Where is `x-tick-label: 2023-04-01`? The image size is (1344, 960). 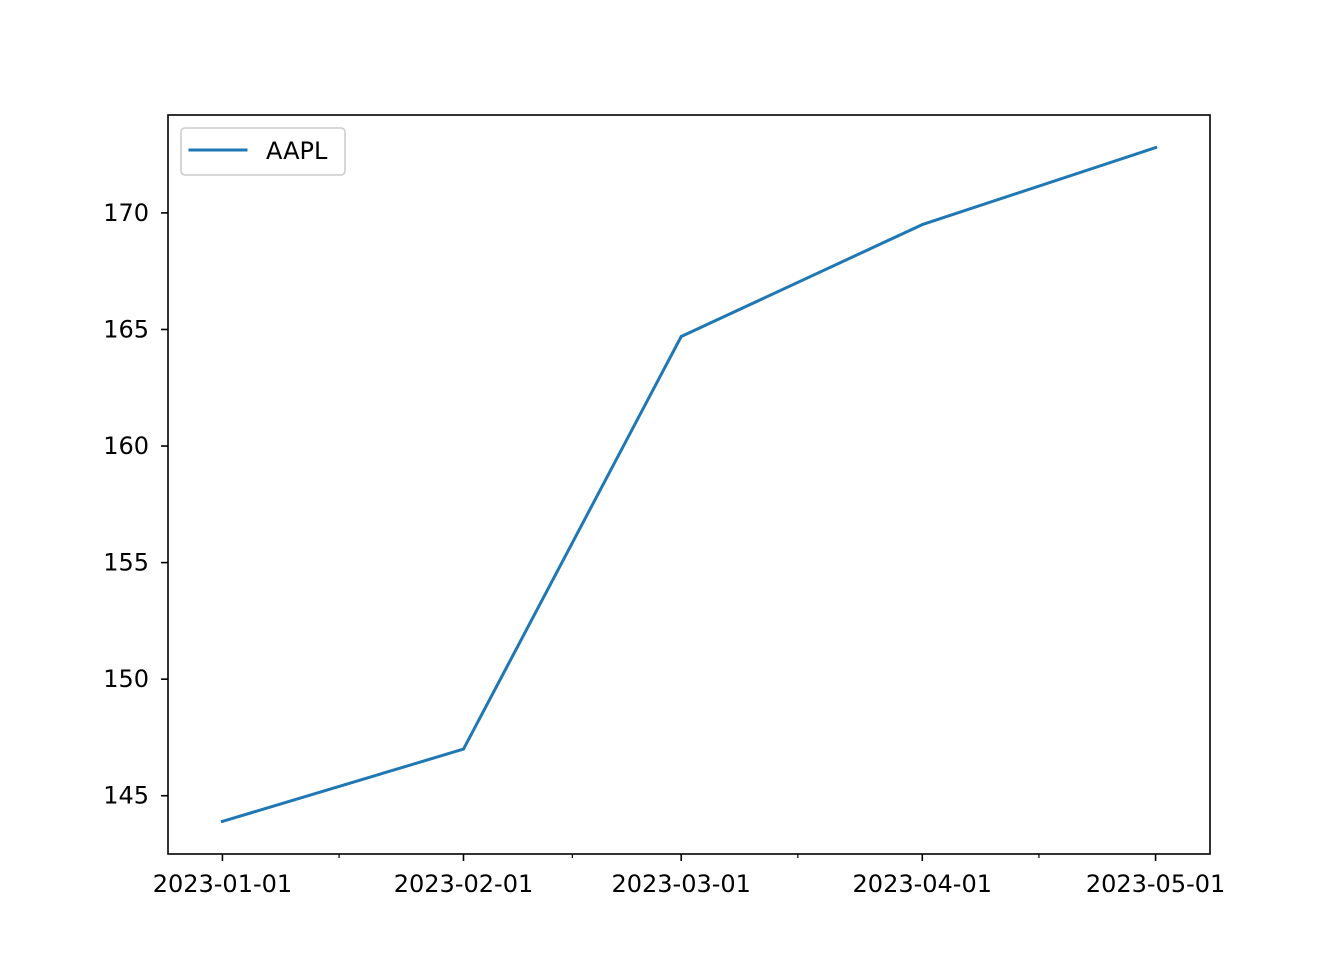 x-tick-label: 2023-04-01 is located at coordinates (922, 884).